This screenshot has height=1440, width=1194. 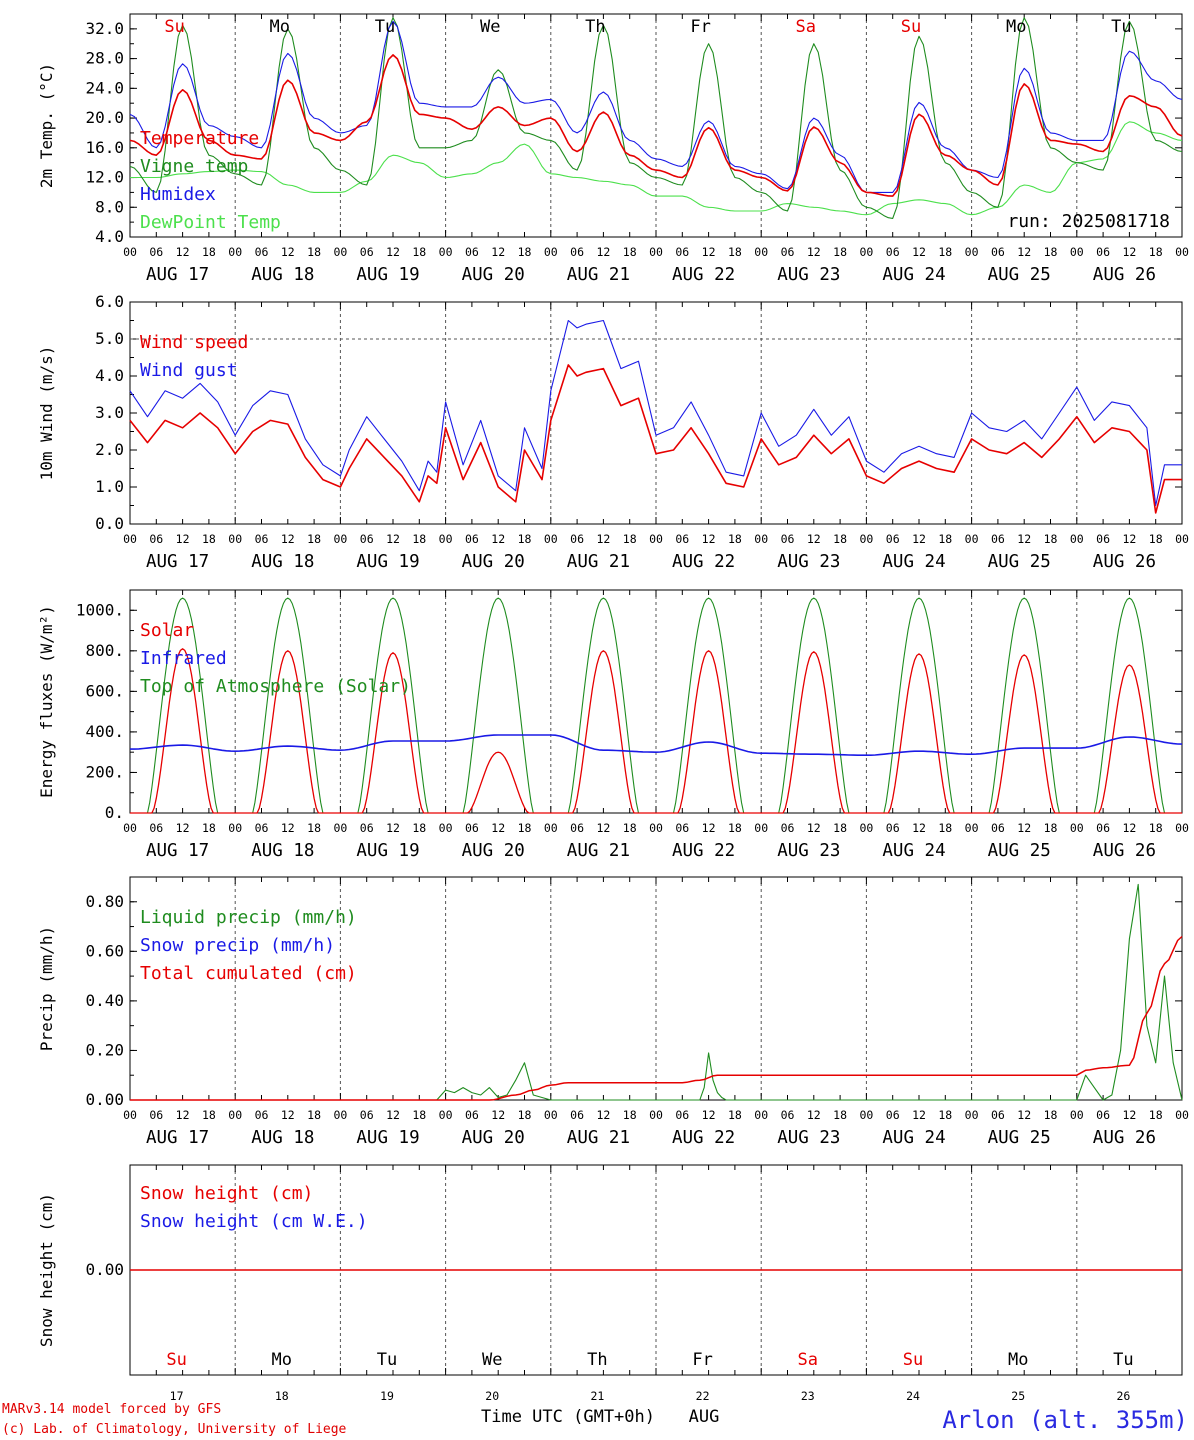 I want to click on panel-frame, so click(x=656, y=125).